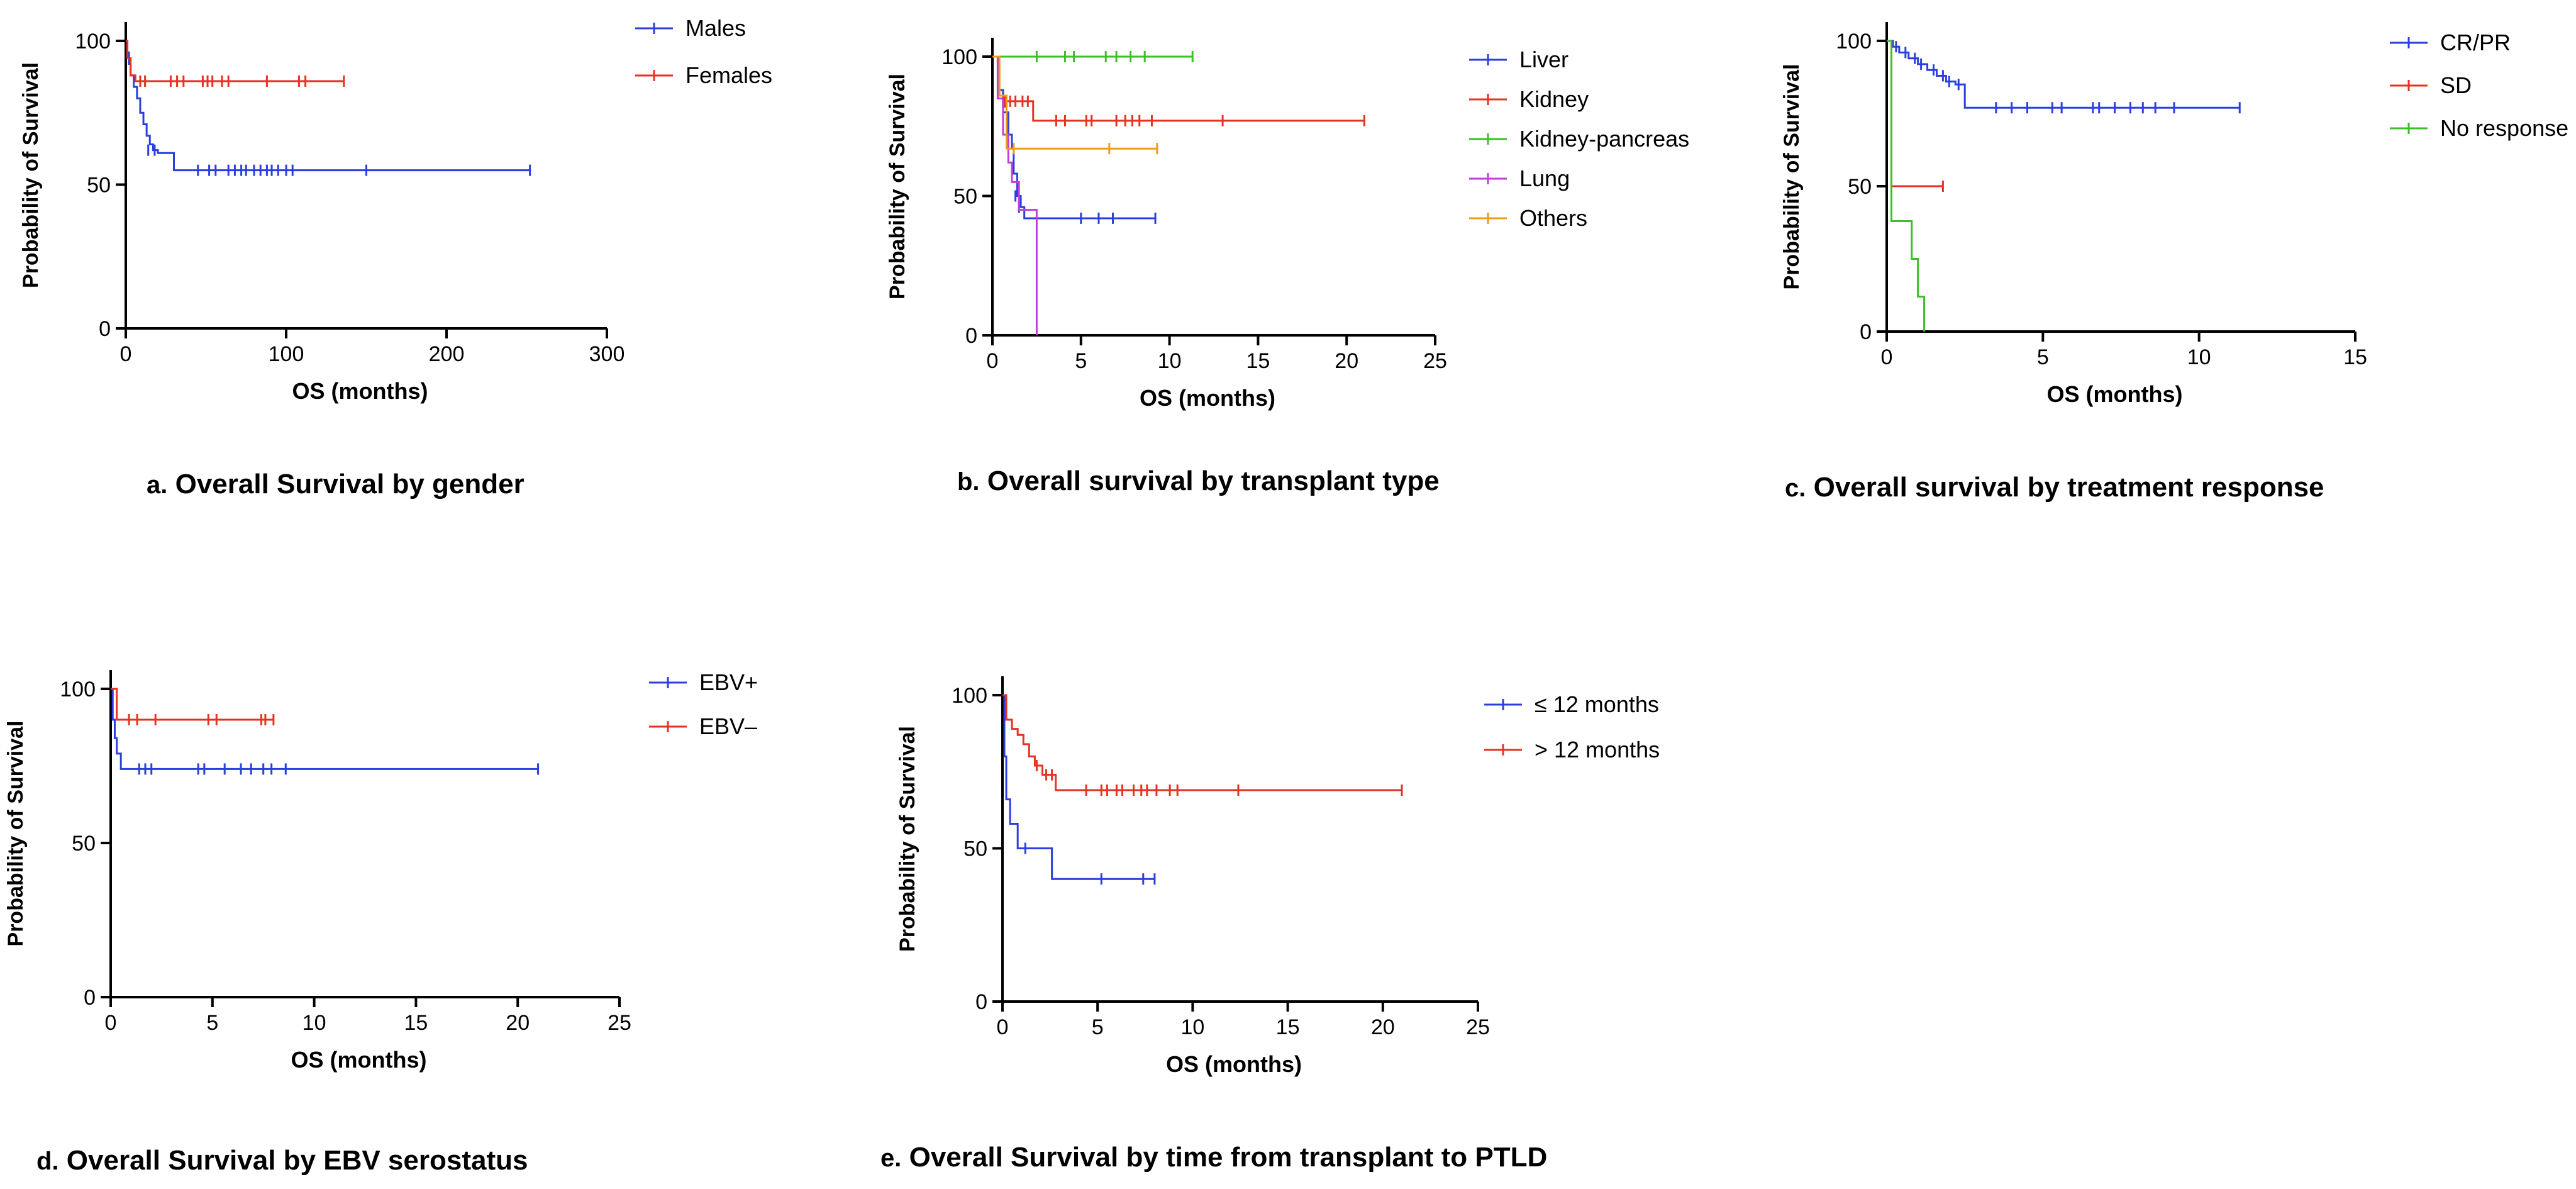 The image size is (2576, 1189). Describe the element at coordinates (716, 28) in the screenshot. I see `legend-label: Males` at that location.